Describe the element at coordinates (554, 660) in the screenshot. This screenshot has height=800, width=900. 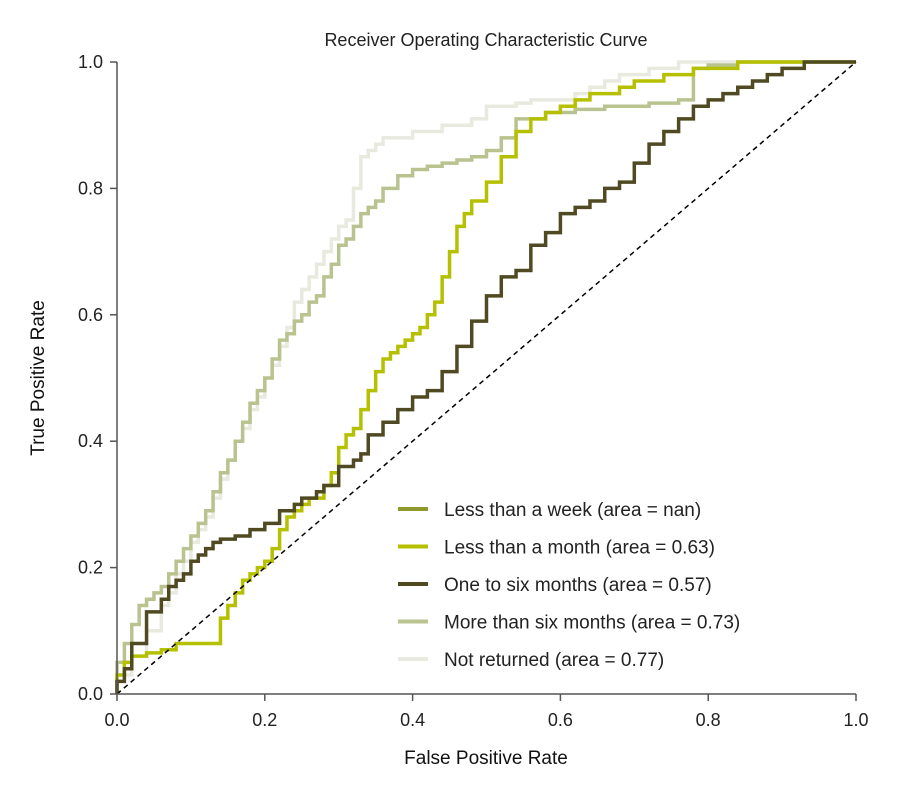
I see `legend-label: Not returned (area = 0.77)` at that location.